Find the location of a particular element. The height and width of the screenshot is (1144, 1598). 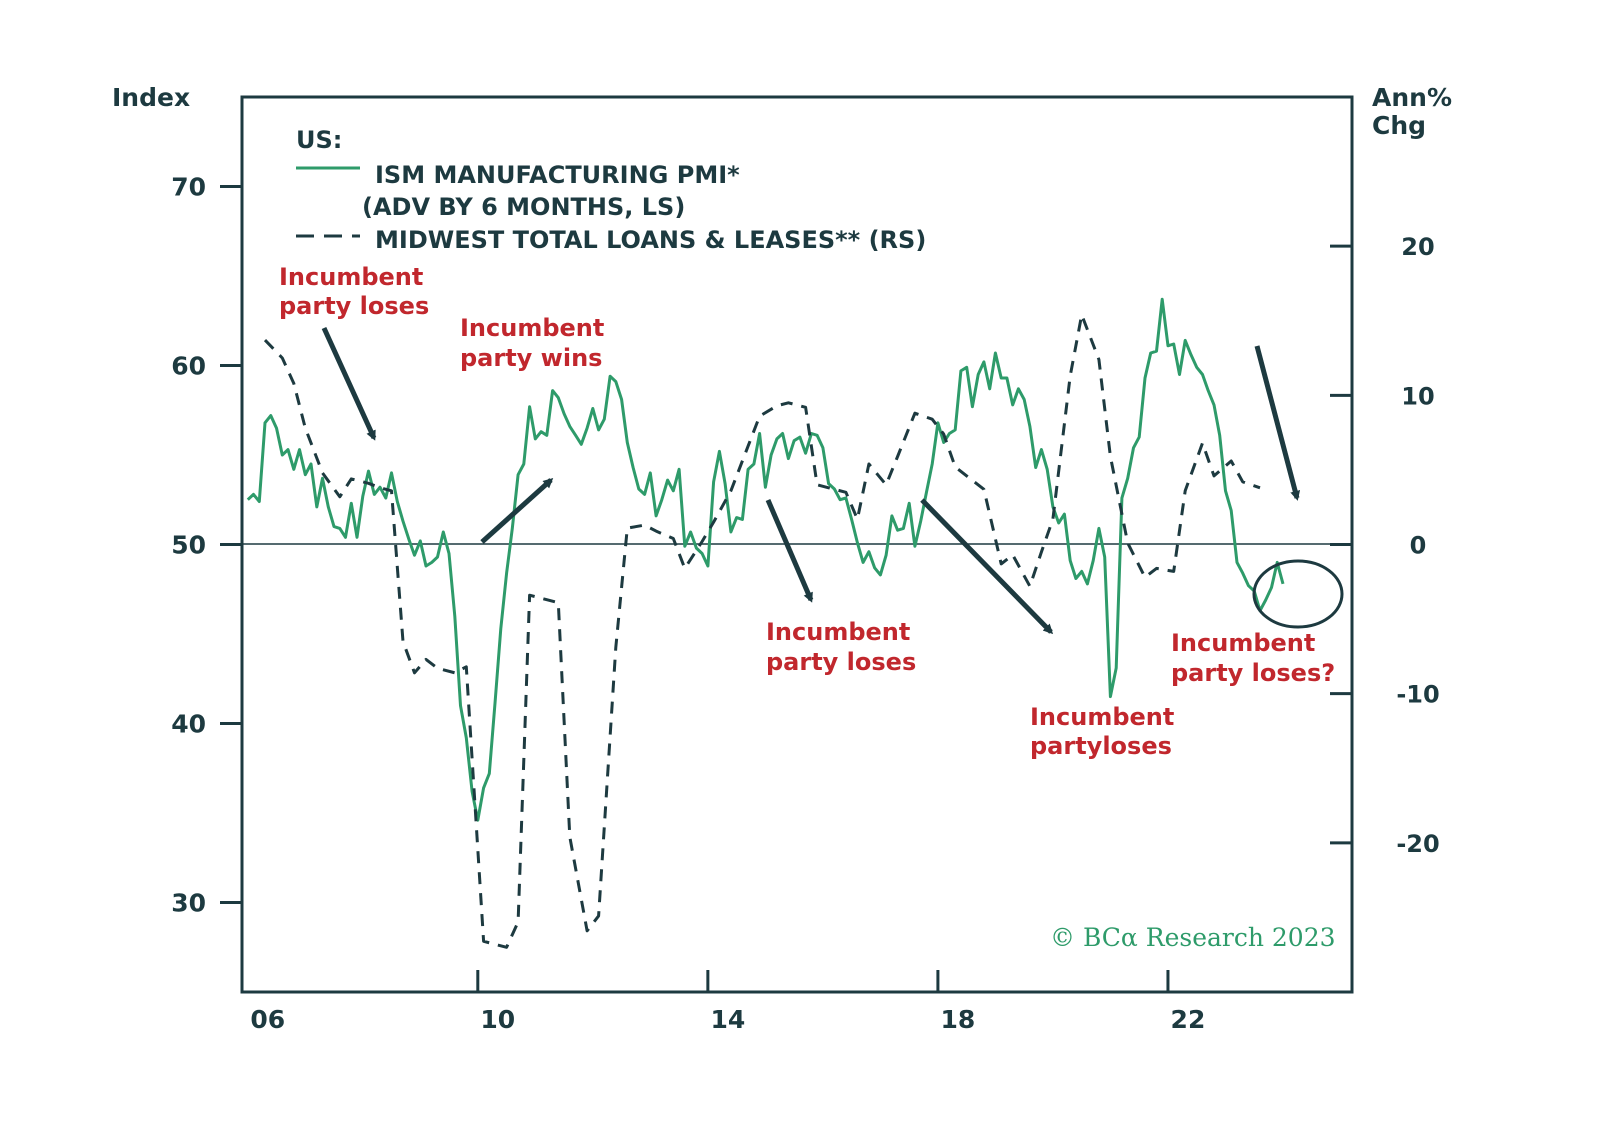

left-tick-label: 60 is located at coordinates (188, 366).